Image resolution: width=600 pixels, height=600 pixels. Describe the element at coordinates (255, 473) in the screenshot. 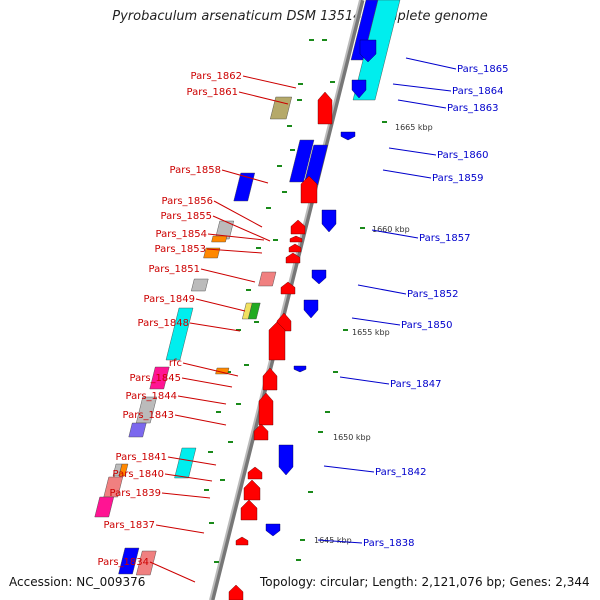

I see `gene-arrow-pars-1841c` at that location.